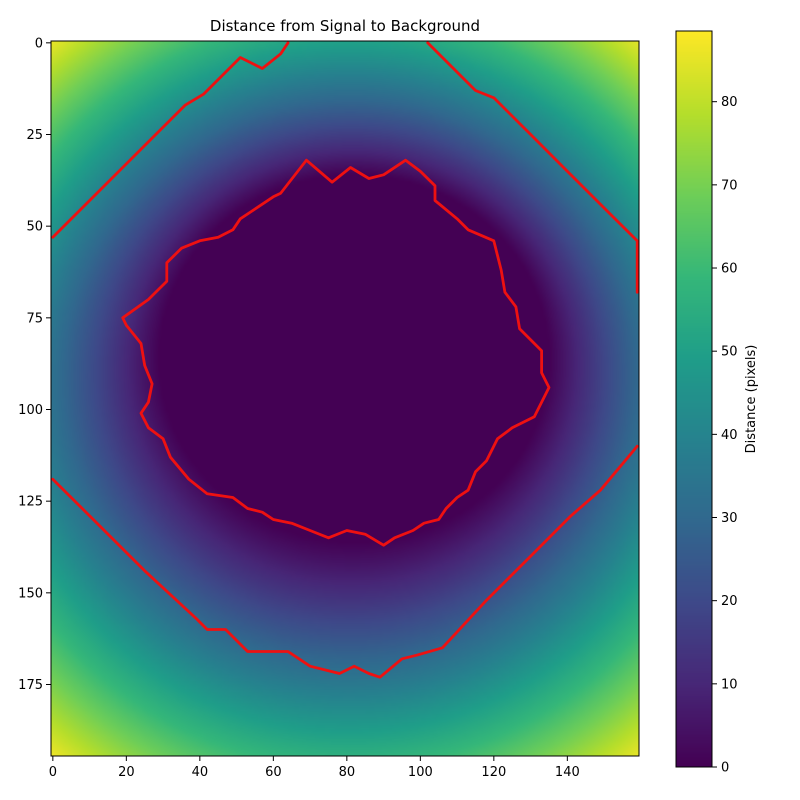 Image resolution: width=800 pixels, height=800 pixels. Describe the element at coordinates (729, 102) in the screenshot. I see `colorbar-tick-label: 80` at that location.